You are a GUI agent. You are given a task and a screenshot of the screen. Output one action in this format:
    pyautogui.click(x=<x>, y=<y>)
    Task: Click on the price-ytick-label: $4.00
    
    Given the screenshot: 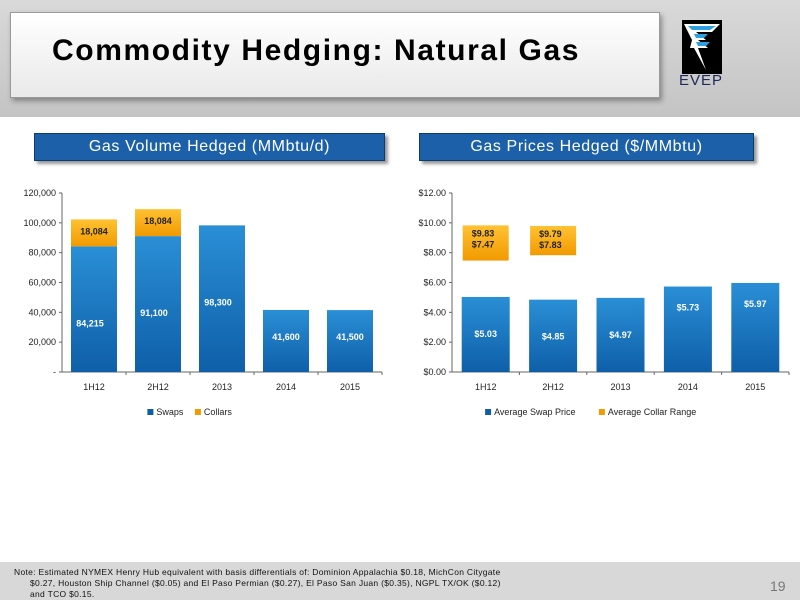 What is the action you would take?
    pyautogui.click(x=434, y=312)
    